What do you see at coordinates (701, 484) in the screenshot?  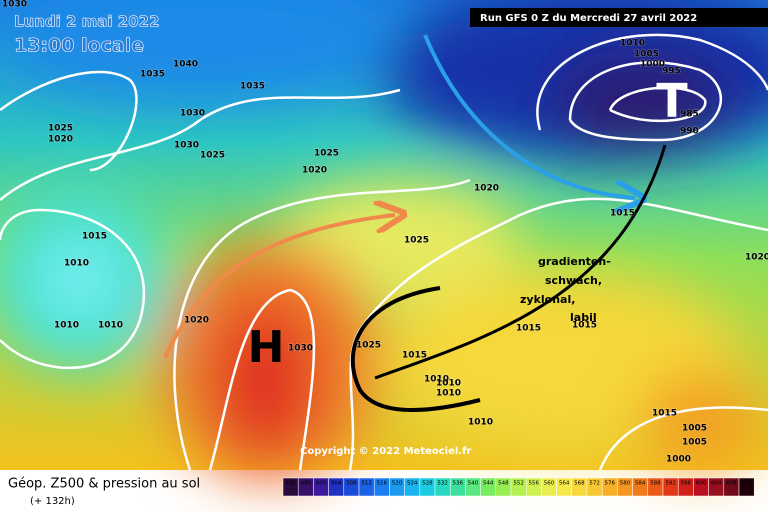 I see `scale-label: 600` at bounding box center [701, 484].